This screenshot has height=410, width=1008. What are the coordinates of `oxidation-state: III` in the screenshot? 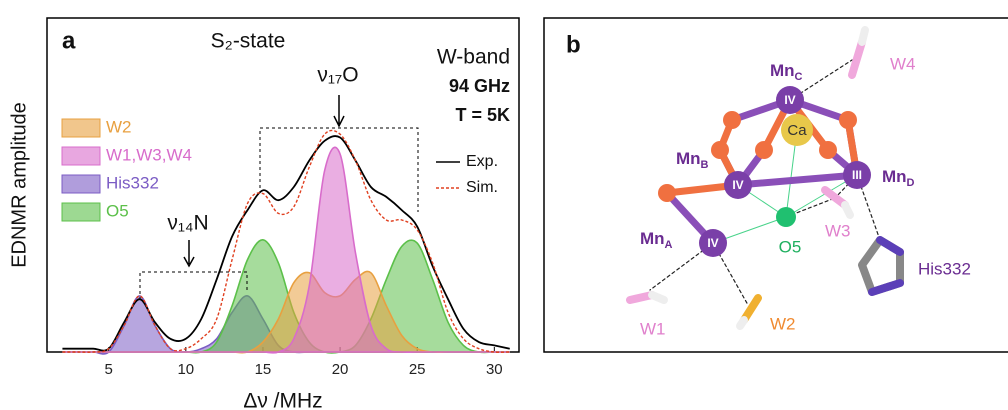 It's located at (857, 175).